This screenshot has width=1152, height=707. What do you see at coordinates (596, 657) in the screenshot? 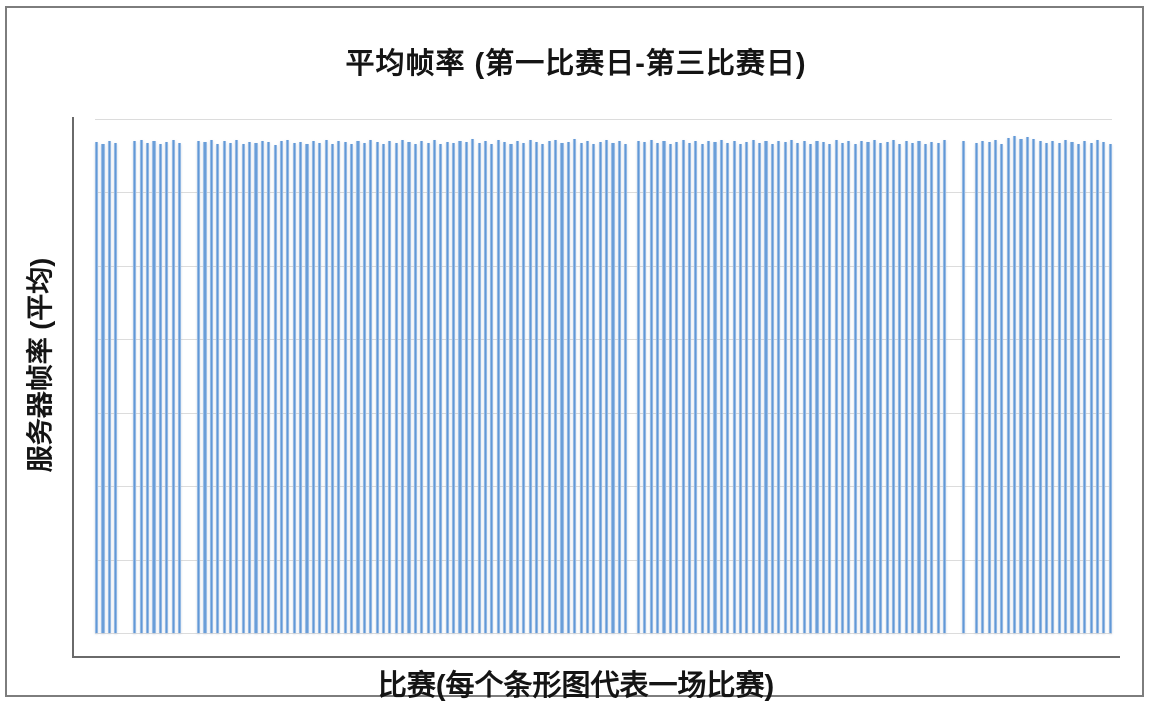
I see `x-axis-line` at bounding box center [596, 657].